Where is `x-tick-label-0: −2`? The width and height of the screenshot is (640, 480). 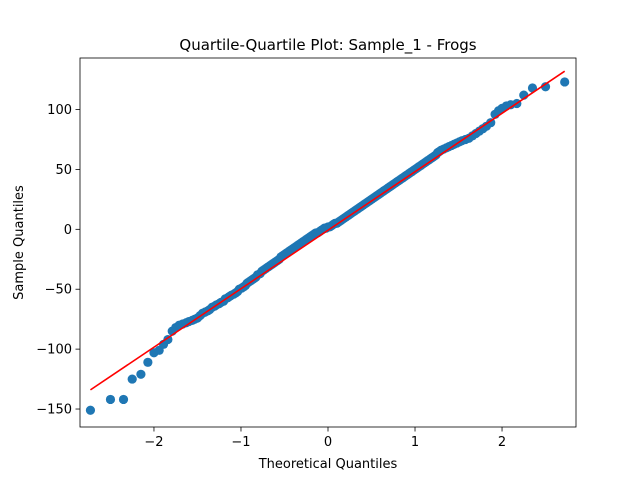
x-tick-label-0: −2 is located at coordinates (153, 442).